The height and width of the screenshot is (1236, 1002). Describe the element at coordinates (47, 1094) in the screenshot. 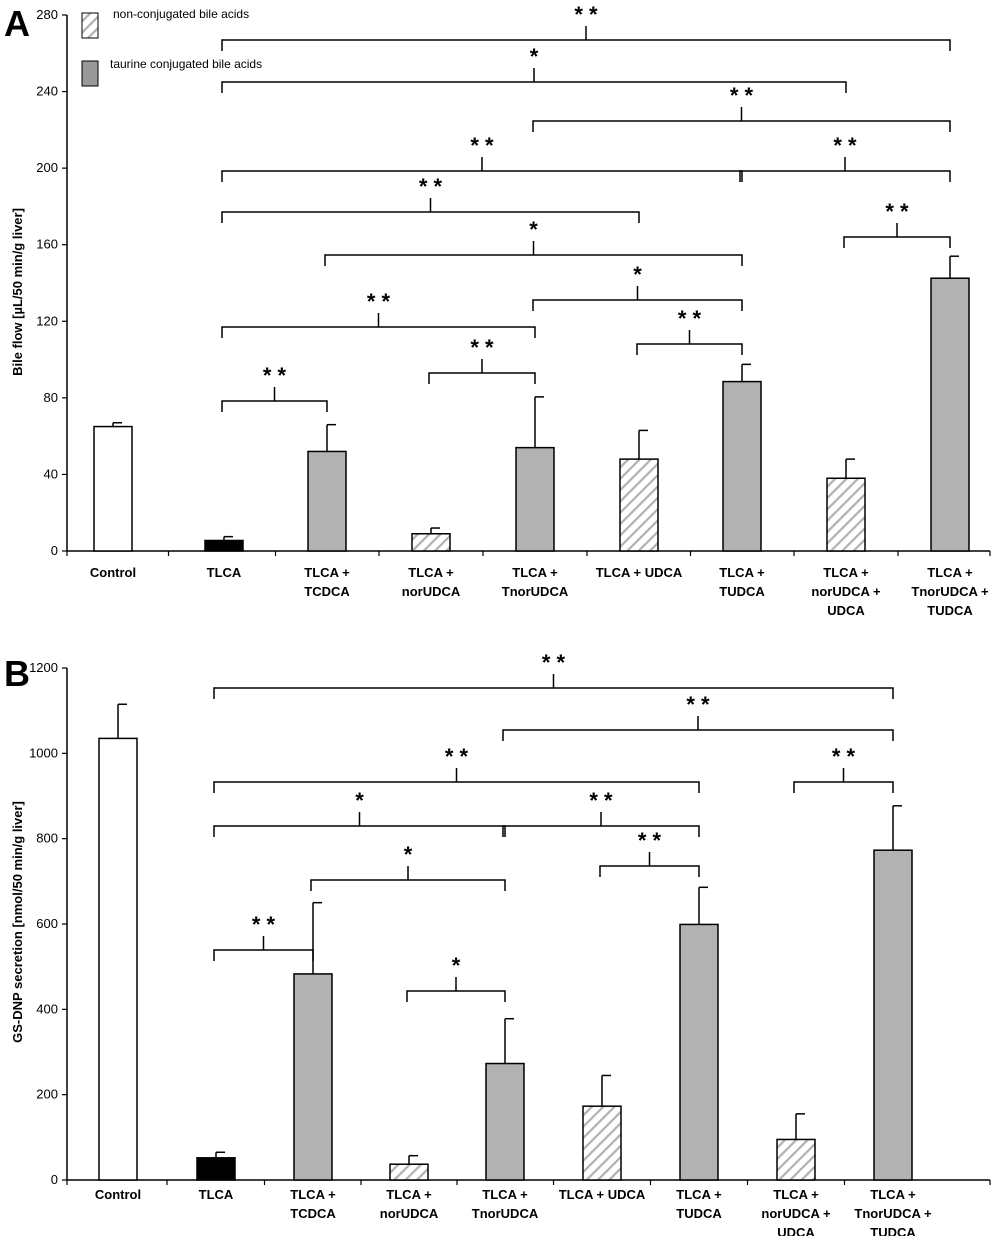

I see `panel-b-y-tick-label: 200` at that location.